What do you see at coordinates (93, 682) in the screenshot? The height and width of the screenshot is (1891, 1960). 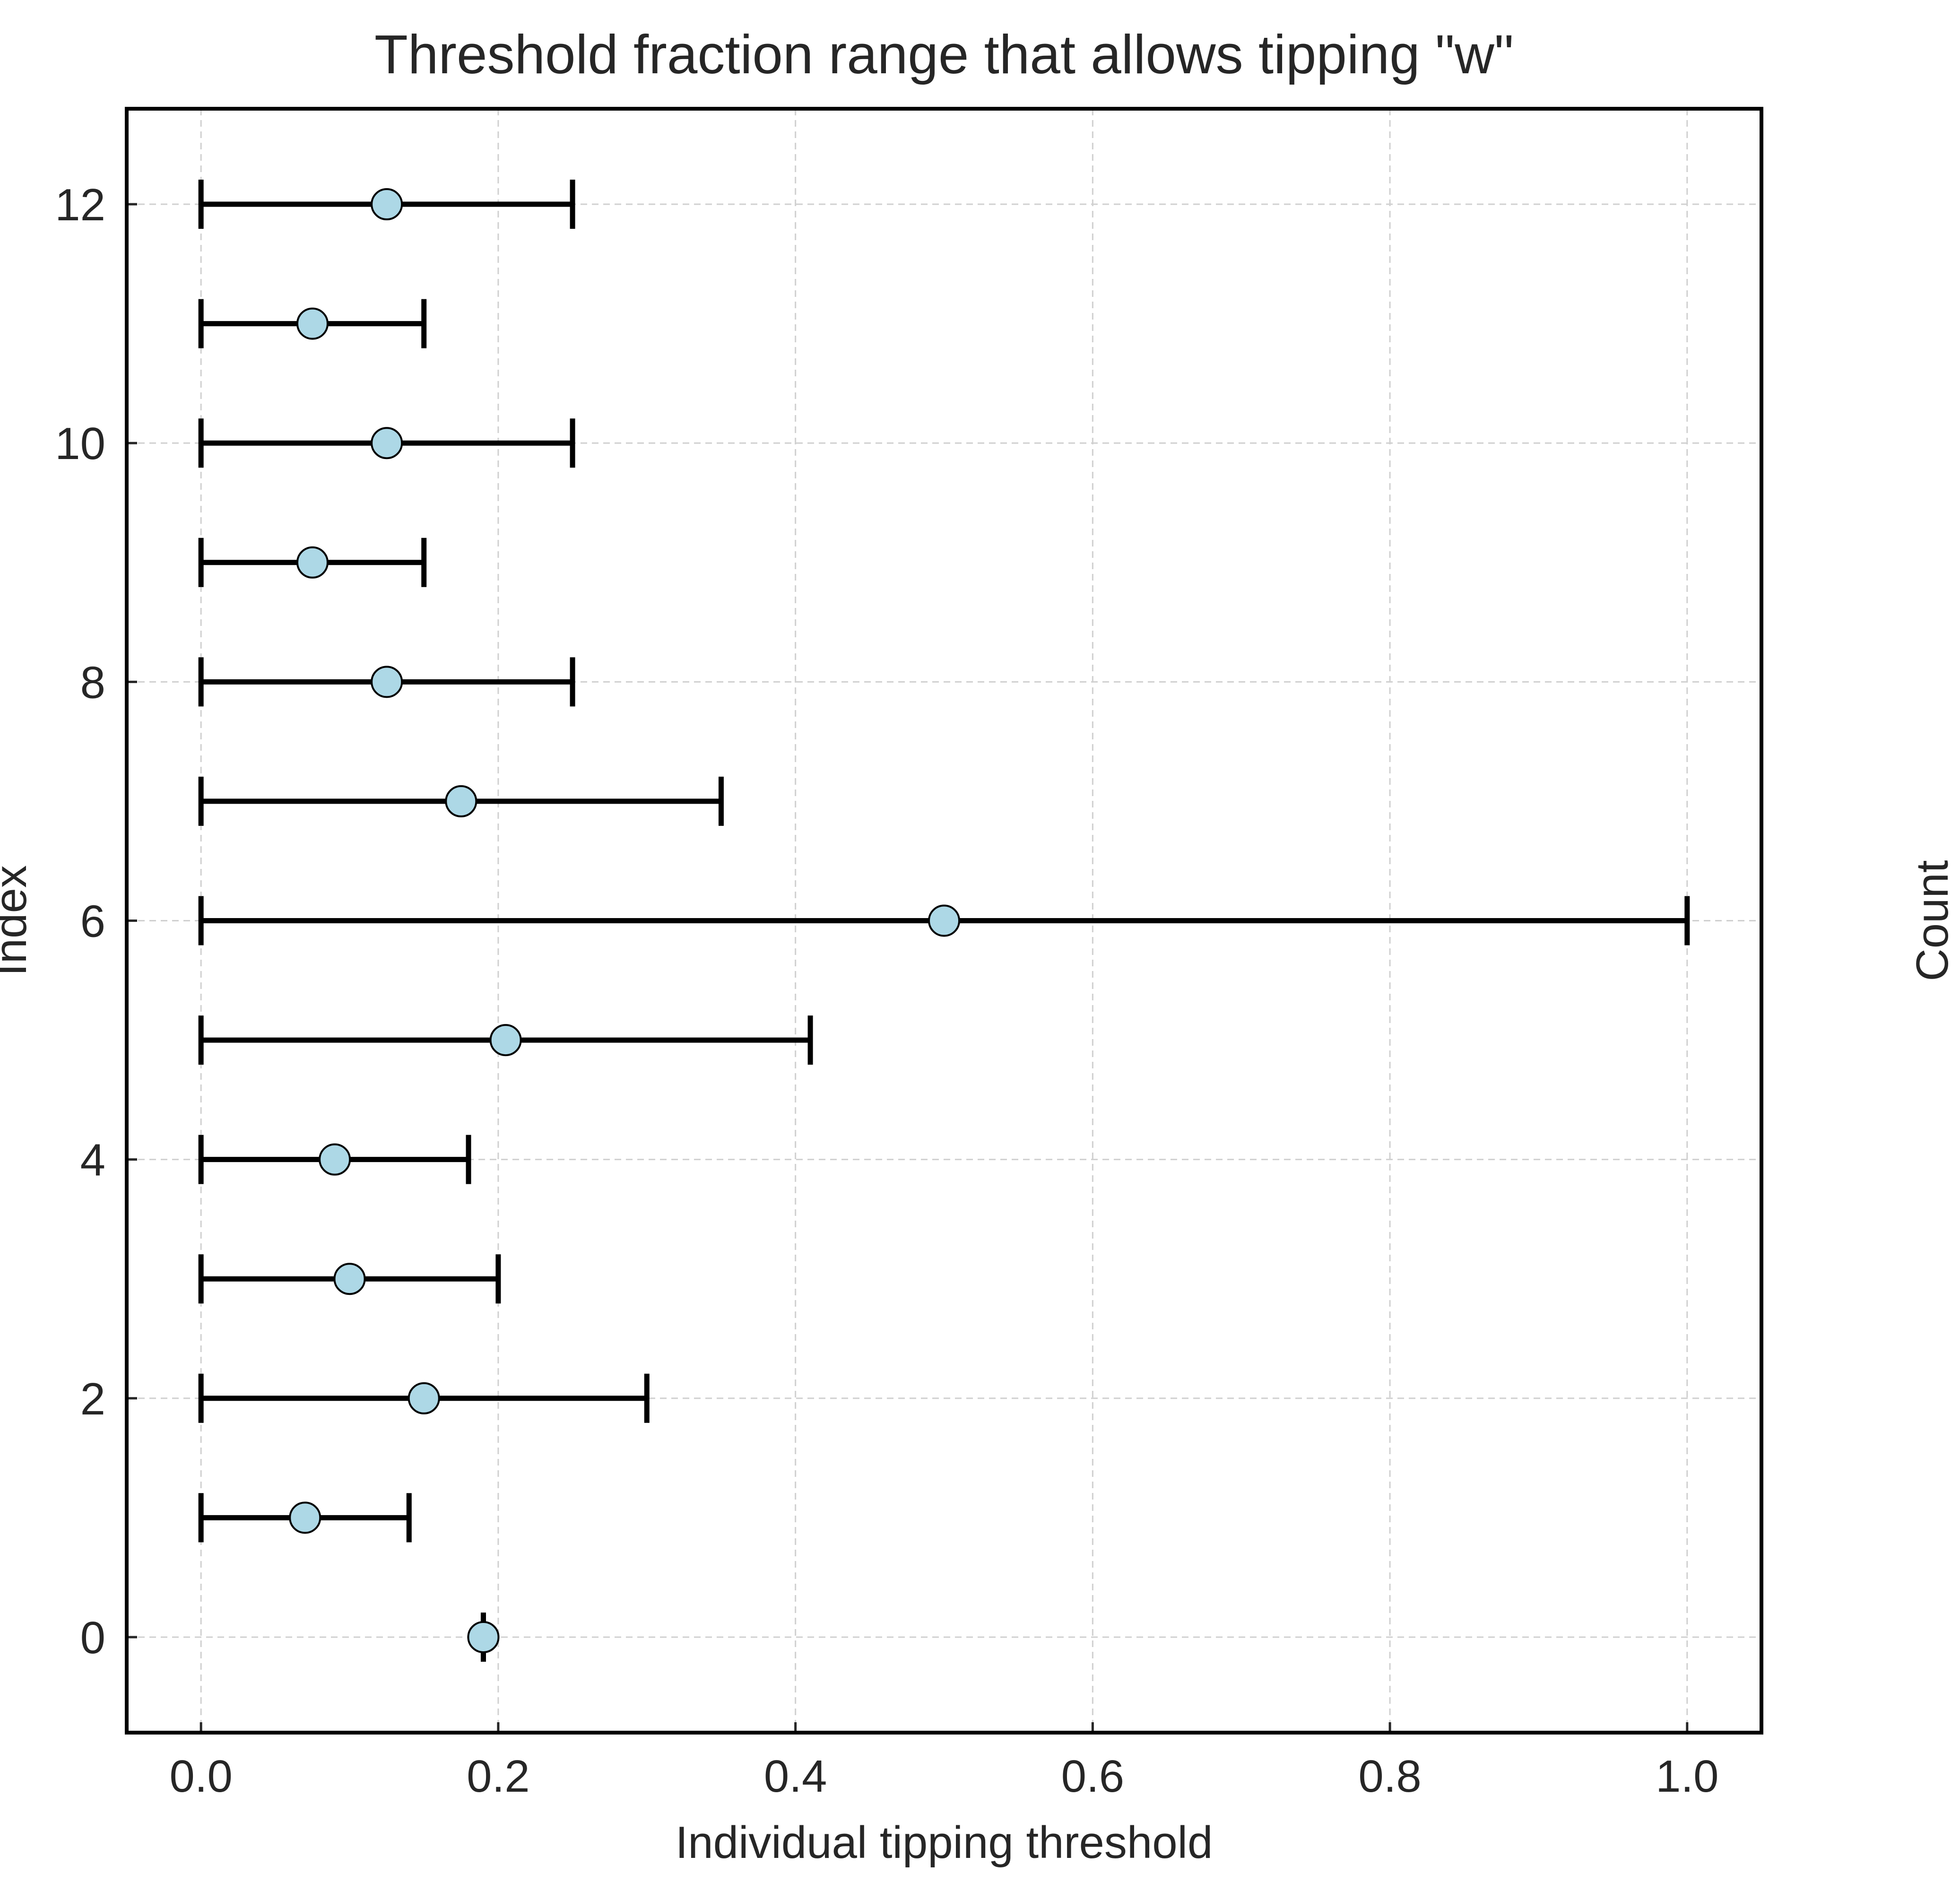 I see `y-tick-label: 8` at bounding box center [93, 682].